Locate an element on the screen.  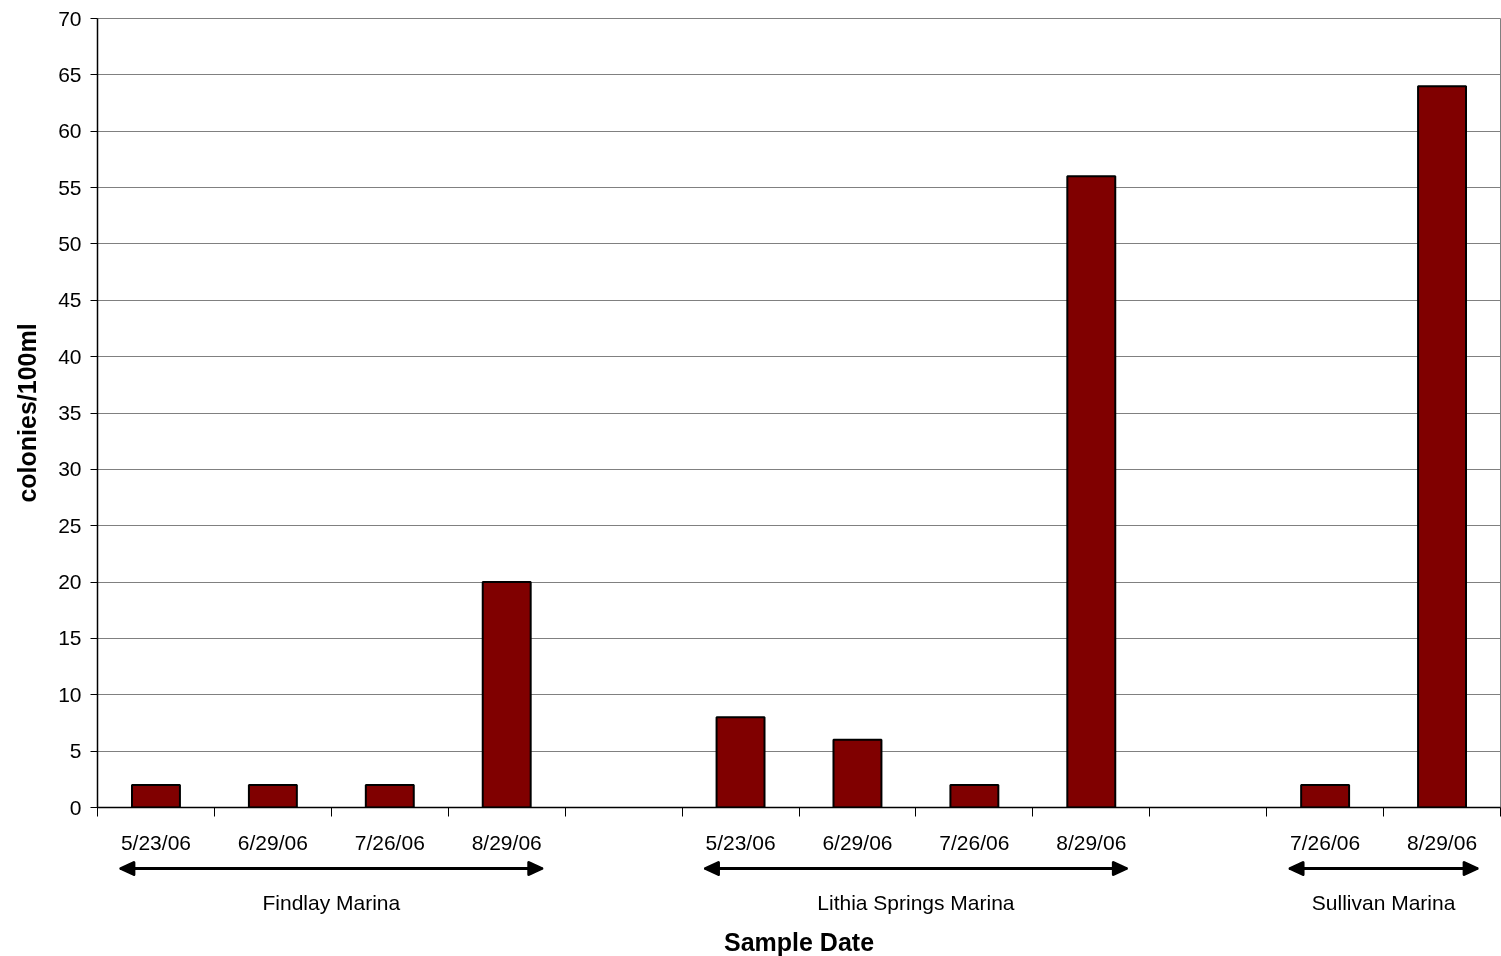
y-tick-label: 55 is located at coordinates (70, 187).